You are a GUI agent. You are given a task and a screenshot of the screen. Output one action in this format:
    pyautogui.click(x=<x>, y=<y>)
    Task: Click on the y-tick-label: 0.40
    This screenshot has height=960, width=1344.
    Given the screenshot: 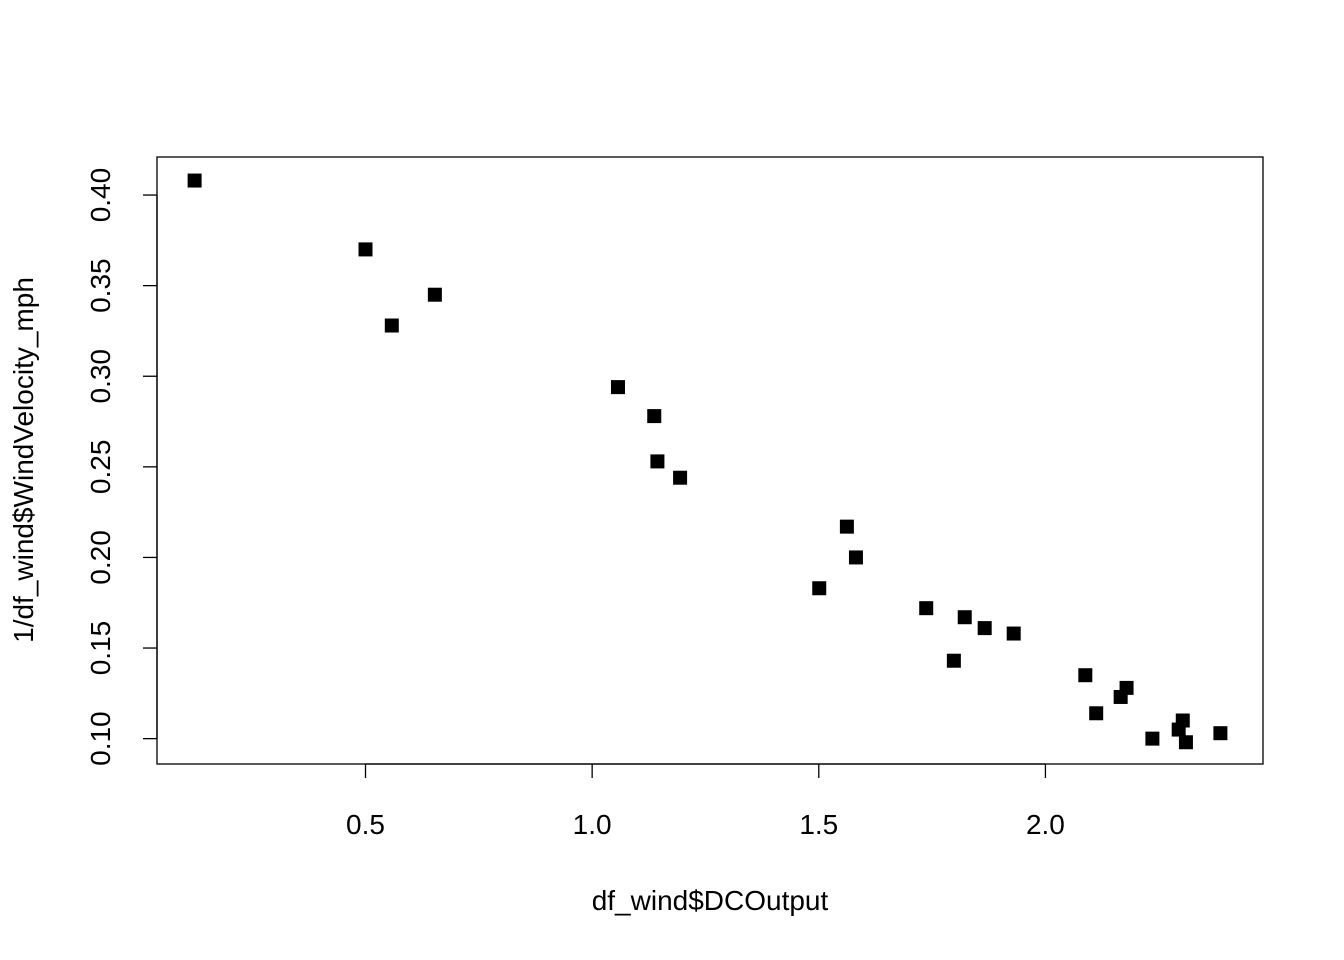 What is the action you would take?
    pyautogui.click(x=100, y=195)
    